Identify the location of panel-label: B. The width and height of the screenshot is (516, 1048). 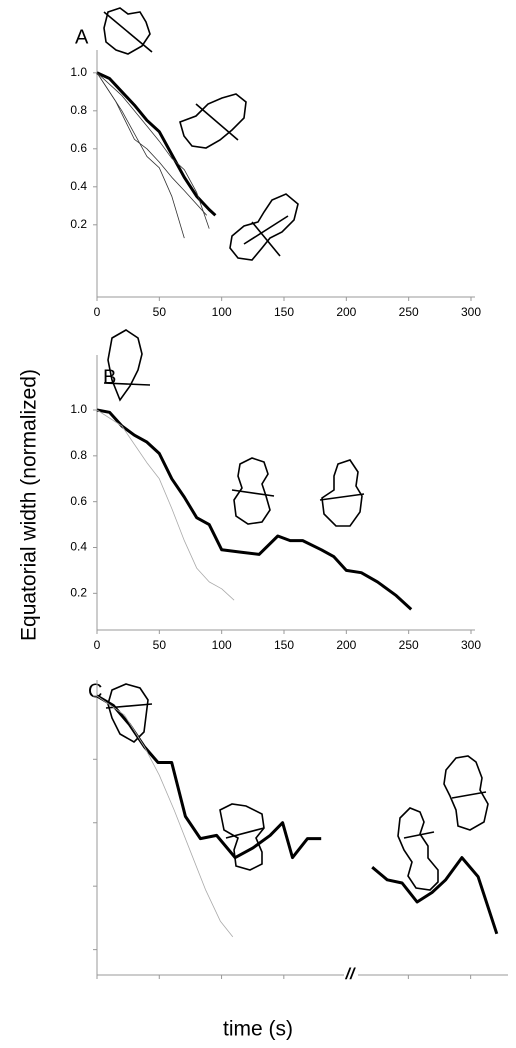
(109, 377).